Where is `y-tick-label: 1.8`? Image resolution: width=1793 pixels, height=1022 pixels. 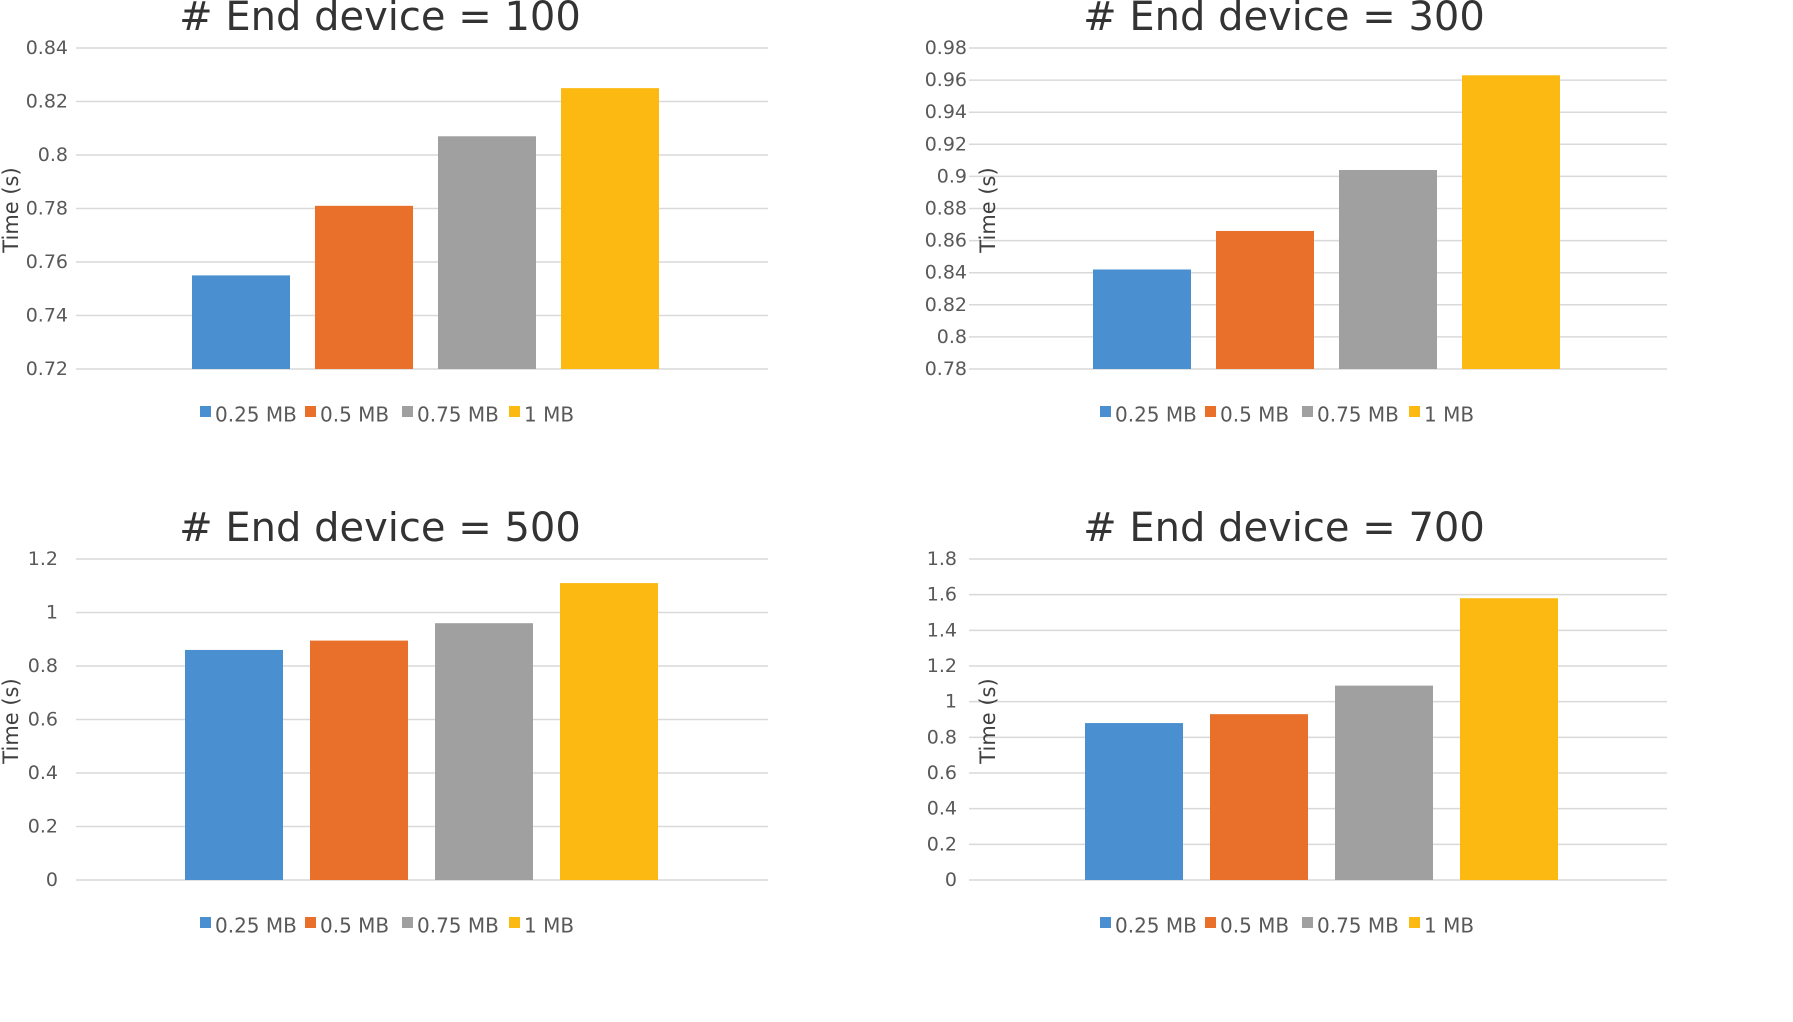
y-tick-label: 1.8 is located at coordinates (942, 559).